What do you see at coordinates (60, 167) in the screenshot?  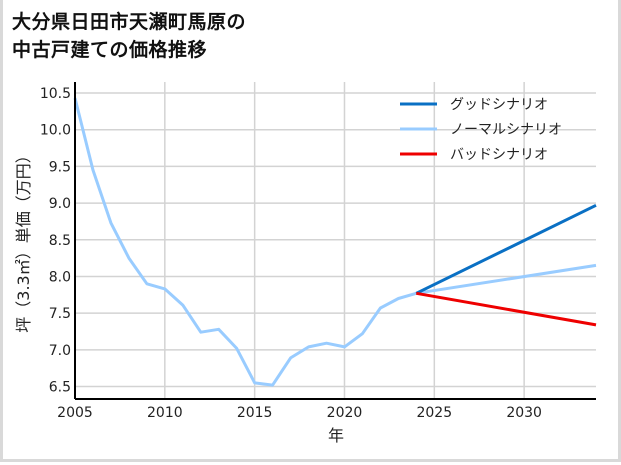 I see `y-tick-label: 9.5` at bounding box center [60, 167].